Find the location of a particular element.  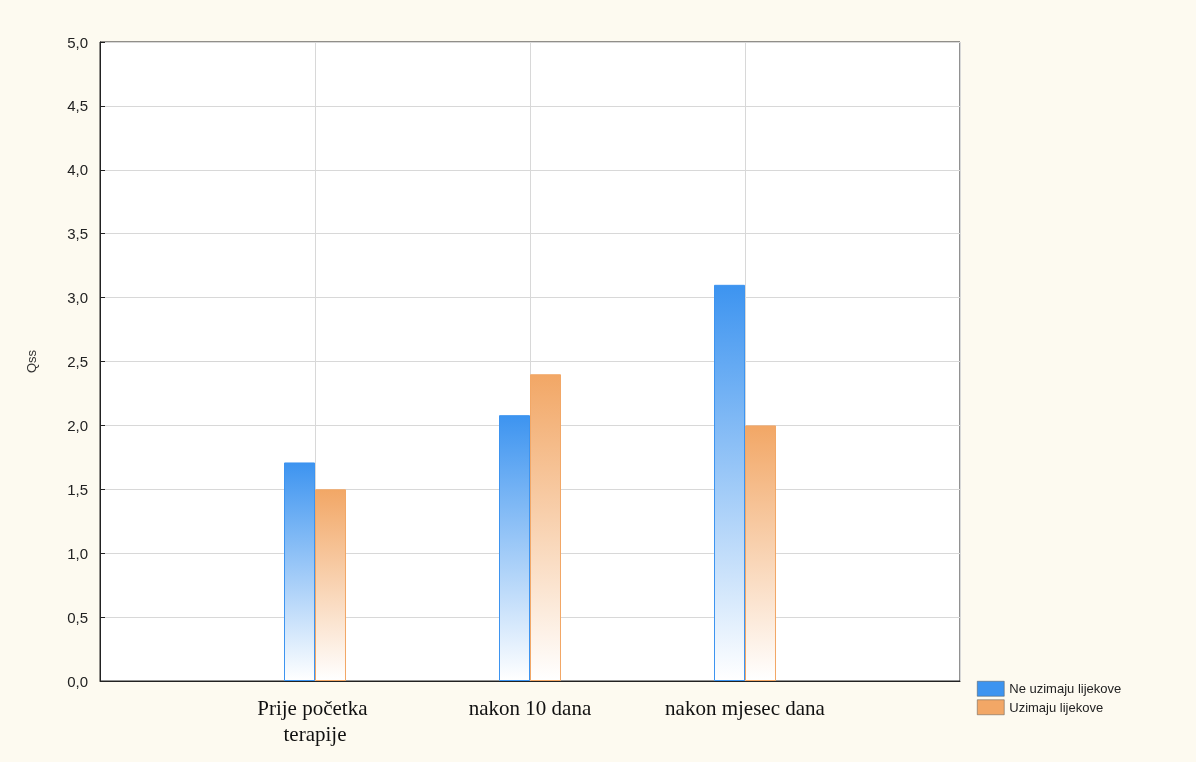

x-tick-label: nakon mjesec dana is located at coordinates (745, 708).